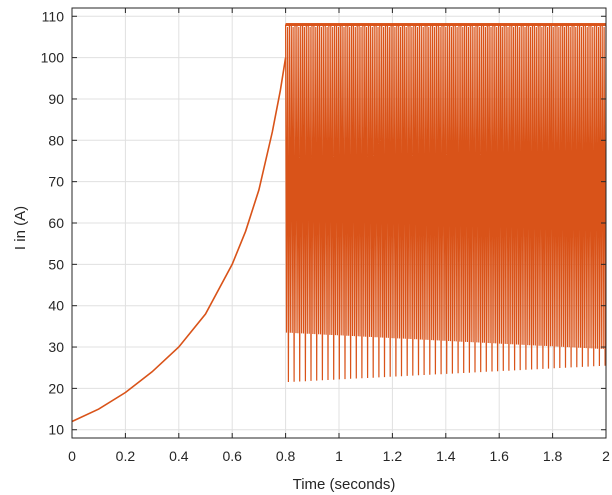  I want to click on y-tick-label: 40, so click(56, 306).